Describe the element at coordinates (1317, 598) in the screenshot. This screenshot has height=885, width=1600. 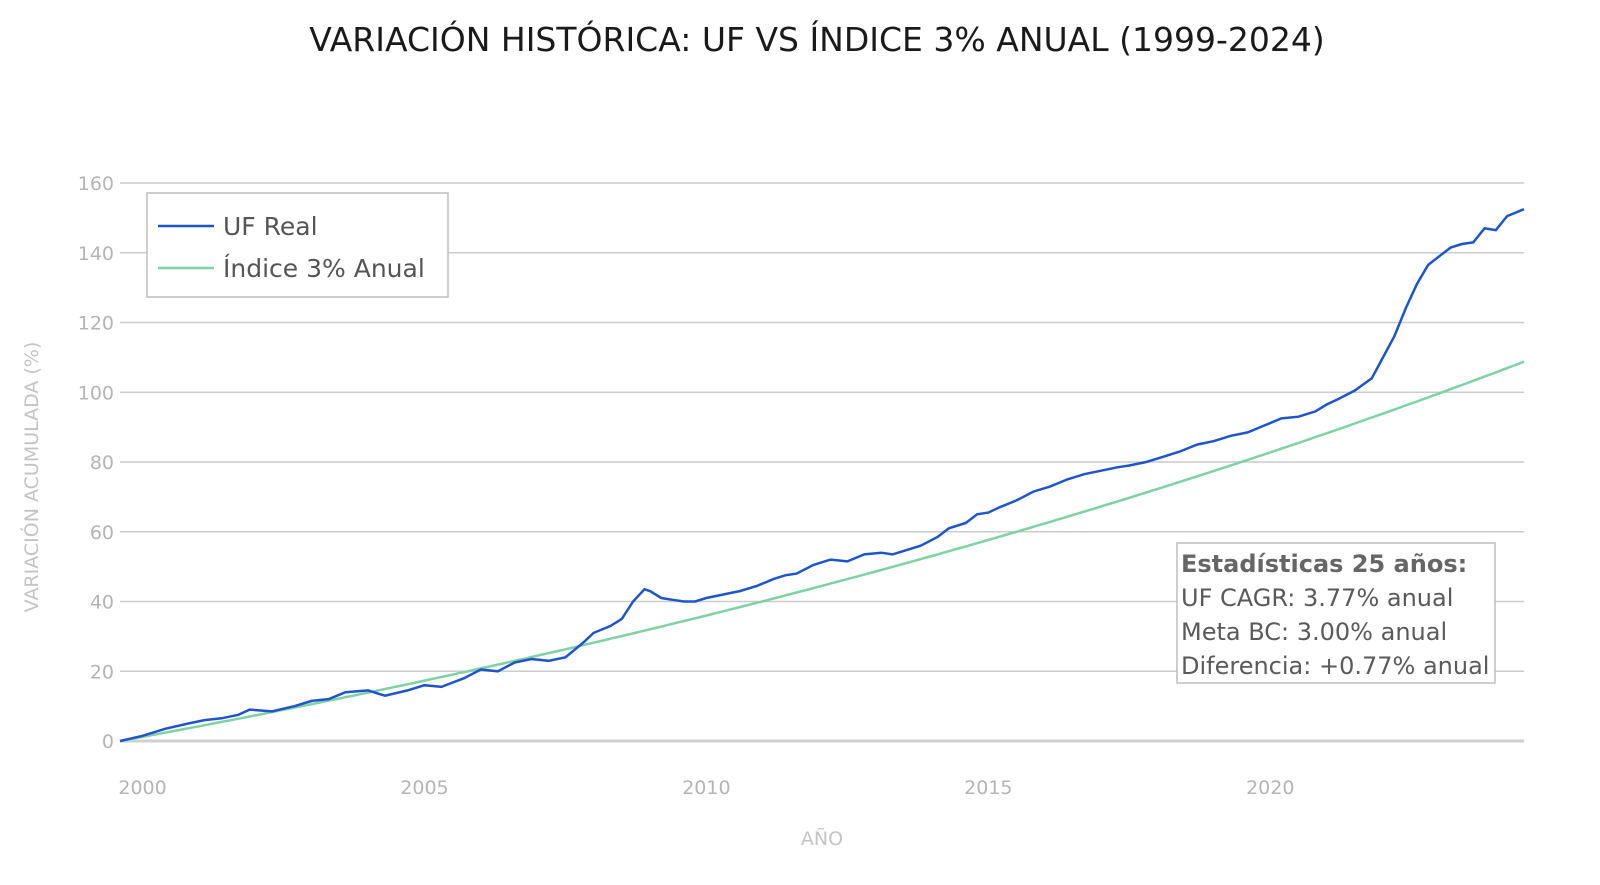
I see `stats-line-uf-cagr: UF CAGR: 3.77% anual` at that location.